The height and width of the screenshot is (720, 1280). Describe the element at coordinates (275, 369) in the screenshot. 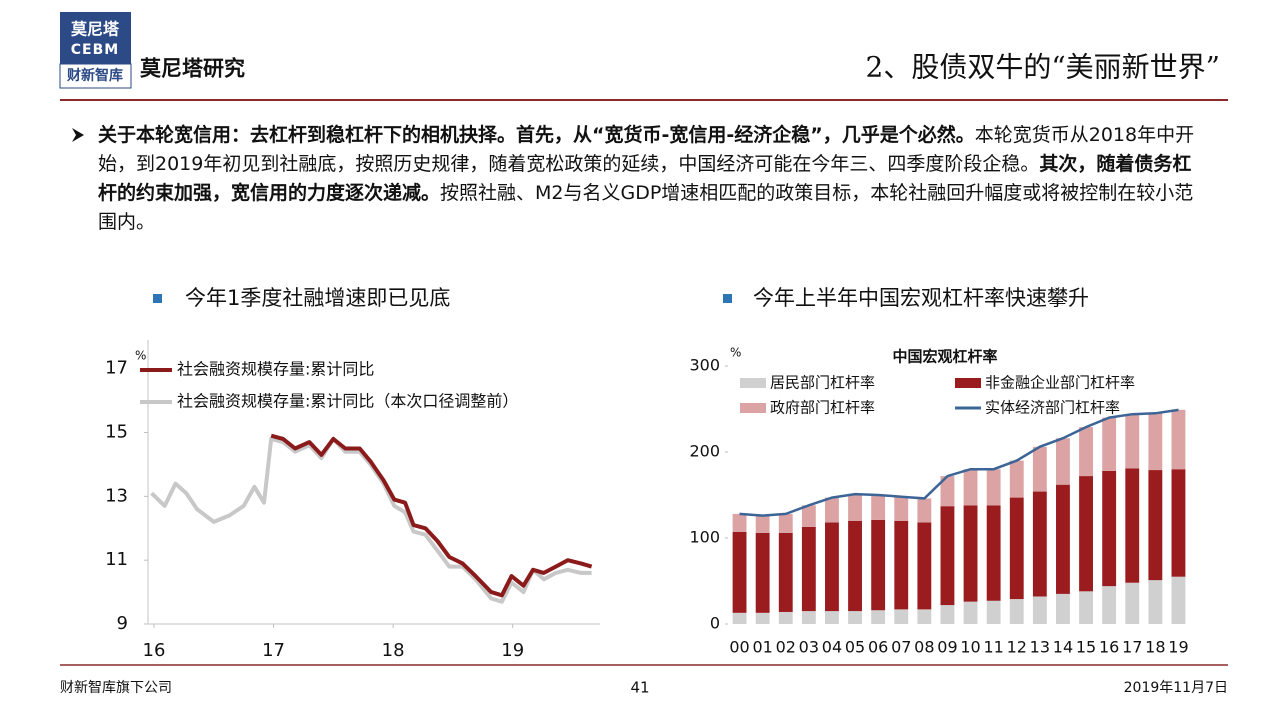

I see `legend-label: 社会融资规模存量:累计同比` at that location.